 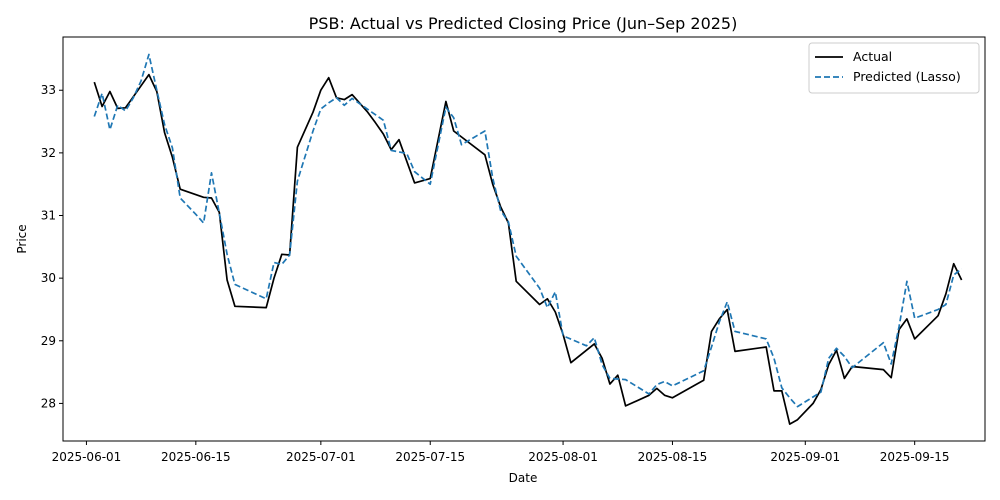 What do you see at coordinates (805, 457) in the screenshot?
I see `x-tick-label: 2025-09-01` at bounding box center [805, 457].